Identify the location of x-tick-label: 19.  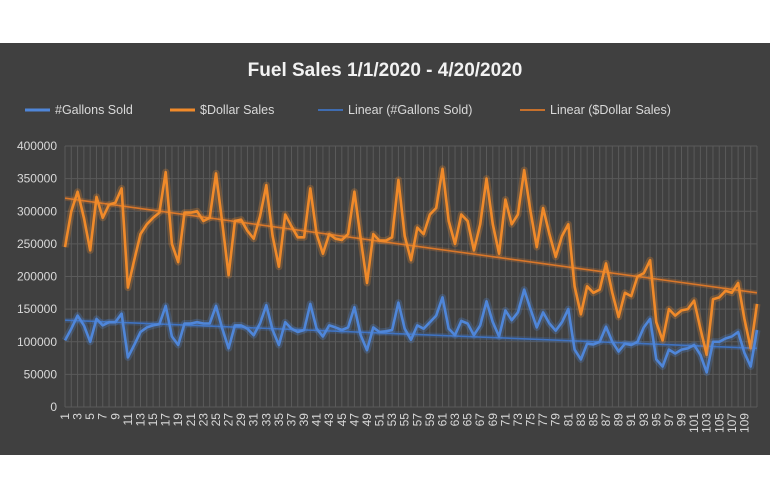
(178, 420).